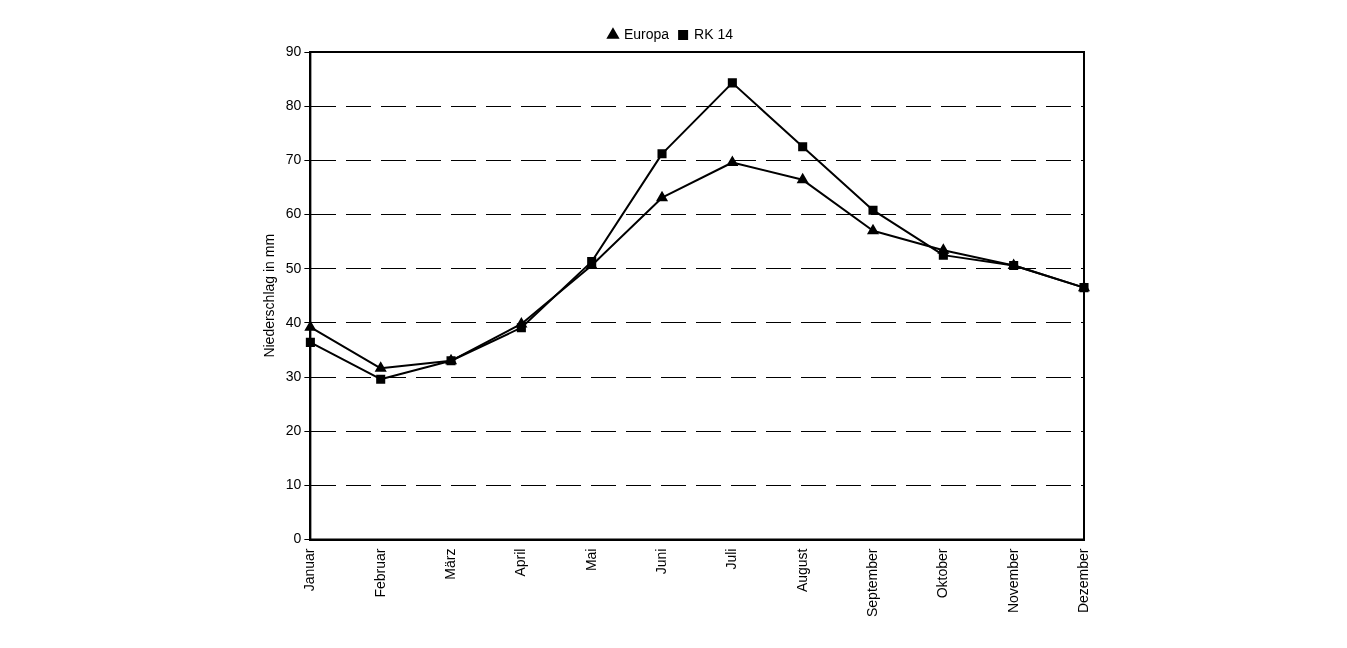  I want to click on y-tick-label: 60, so click(293, 213).